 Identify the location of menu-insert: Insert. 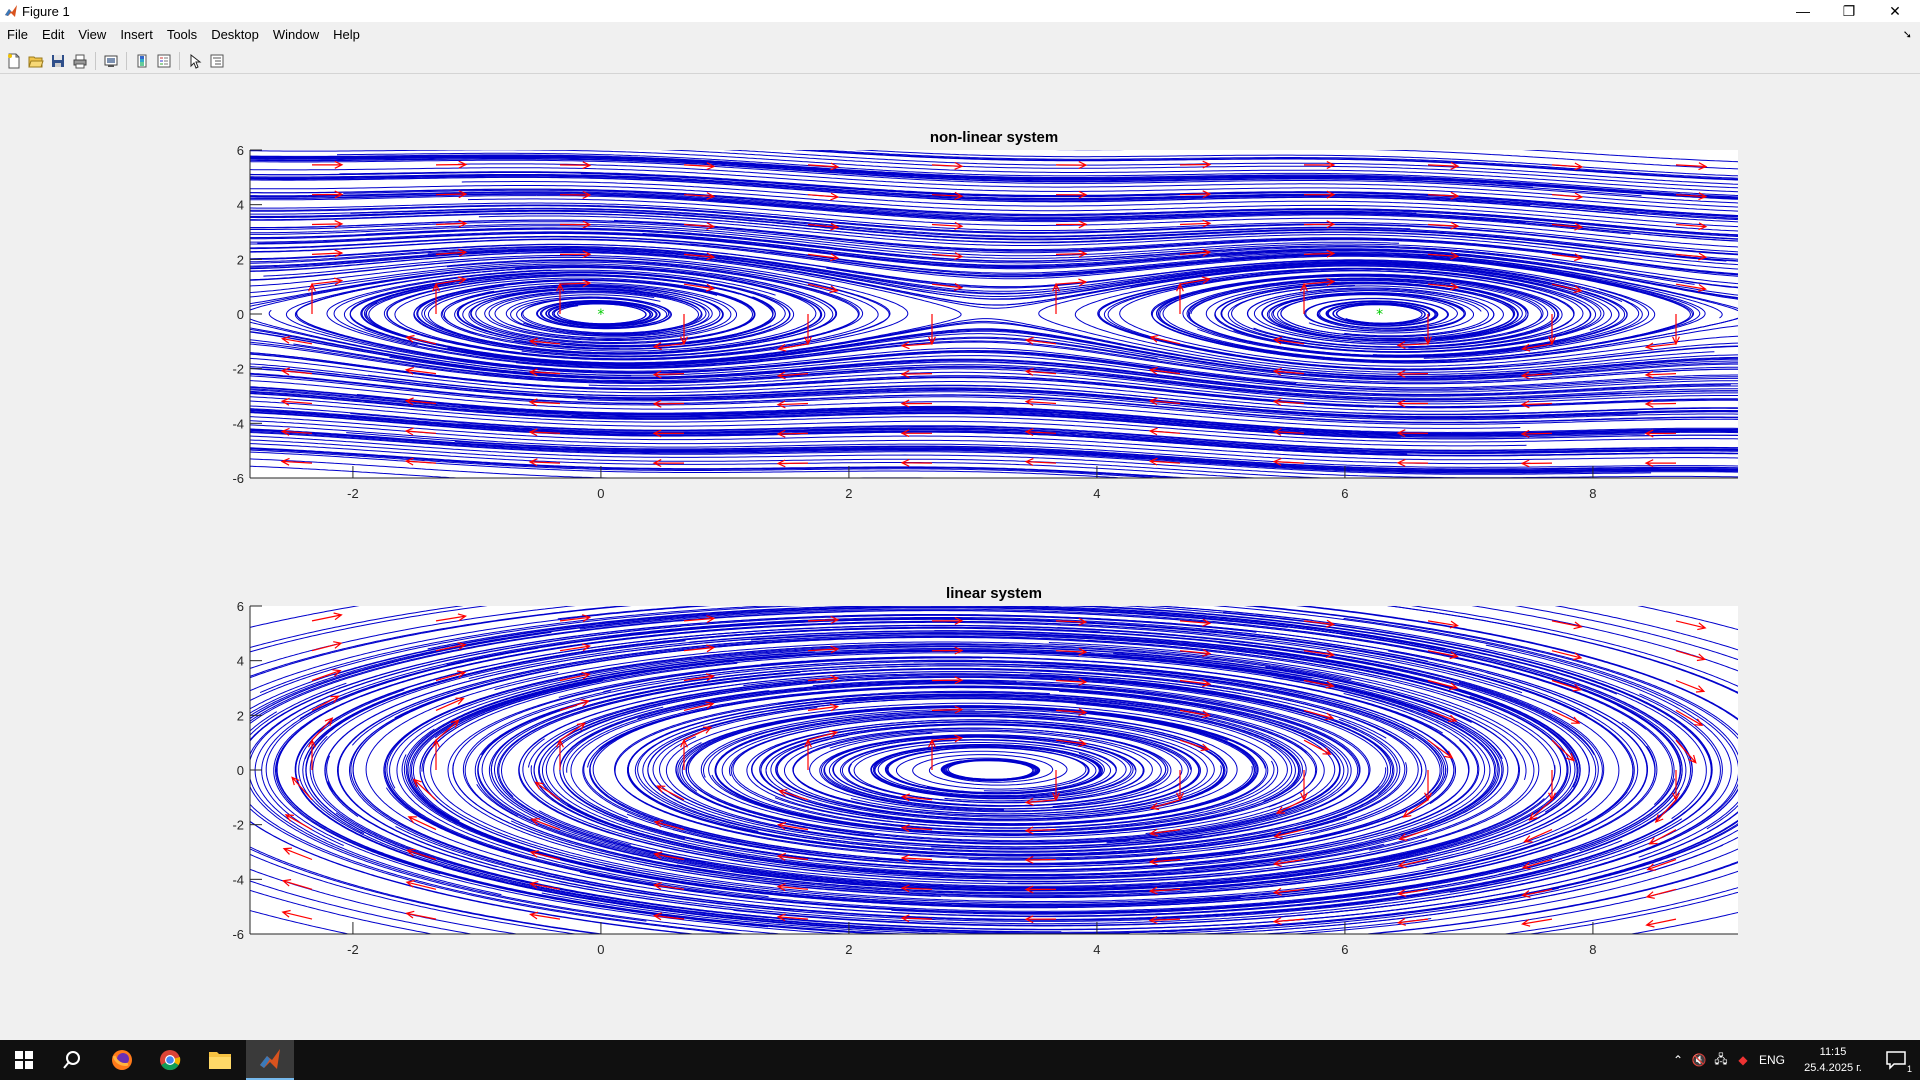
(136, 34).